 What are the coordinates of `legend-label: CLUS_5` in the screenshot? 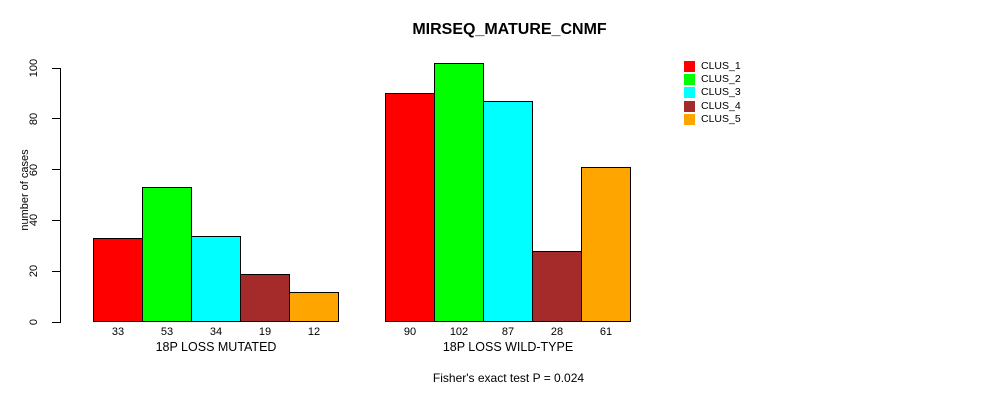 It's located at (721, 118).